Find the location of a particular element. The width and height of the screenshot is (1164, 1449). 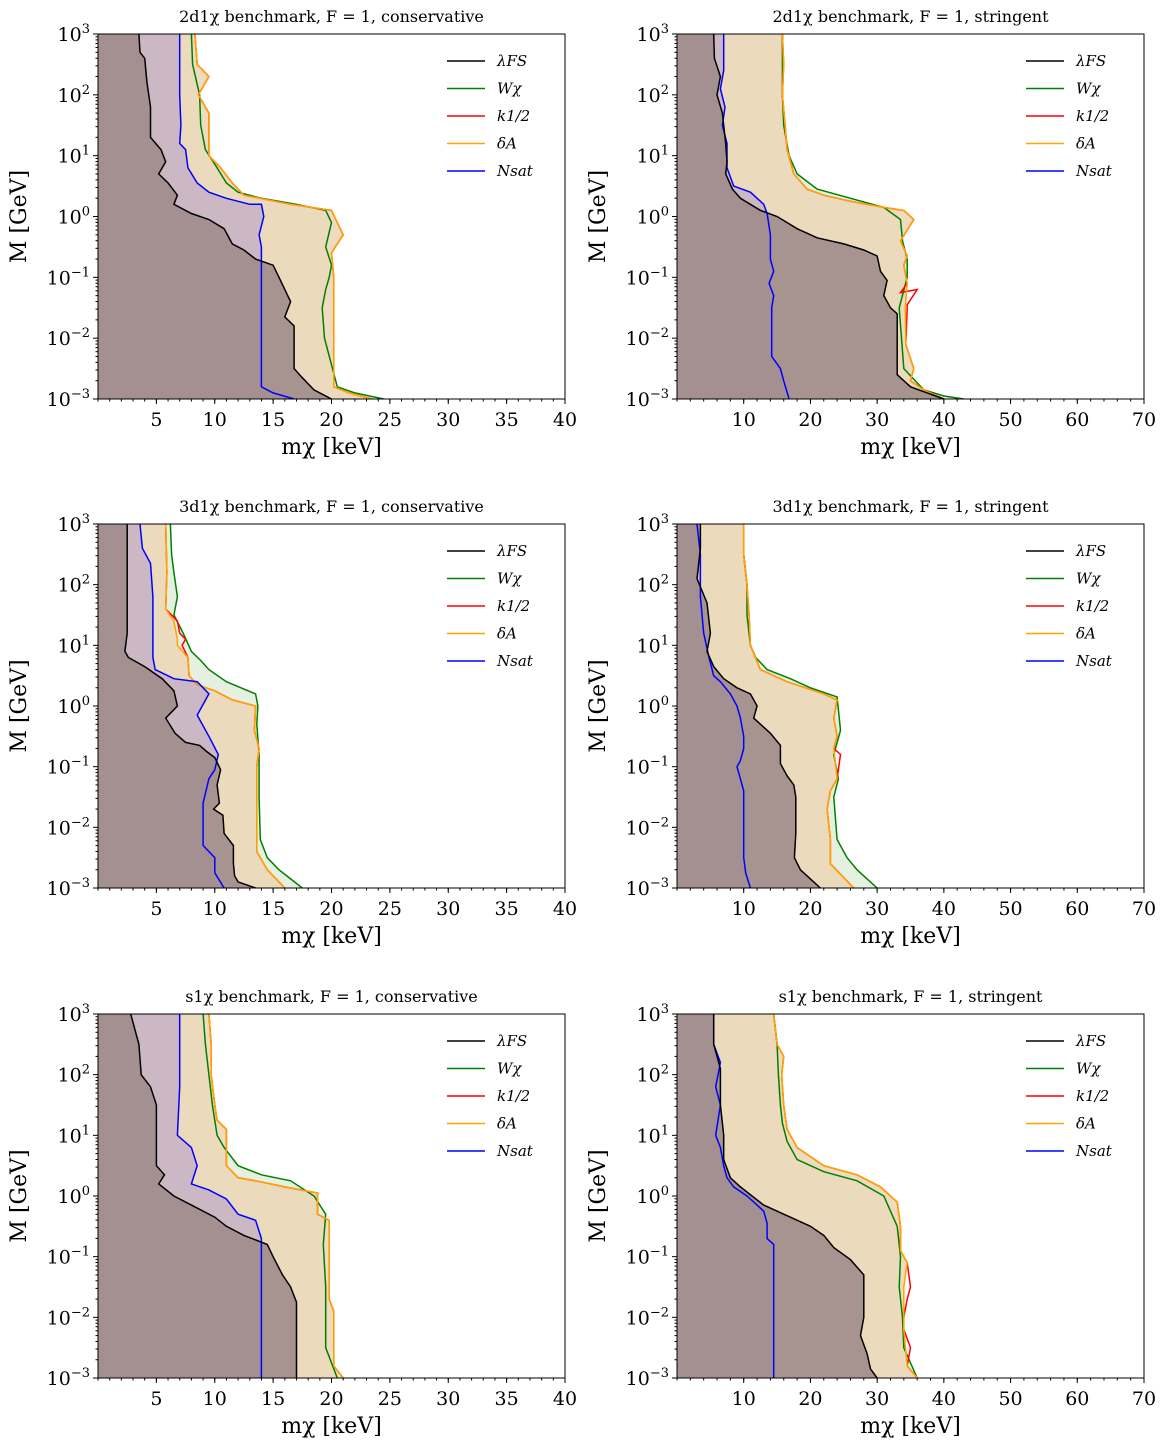

series-line-lambda_fs is located at coordinates (828, 216).